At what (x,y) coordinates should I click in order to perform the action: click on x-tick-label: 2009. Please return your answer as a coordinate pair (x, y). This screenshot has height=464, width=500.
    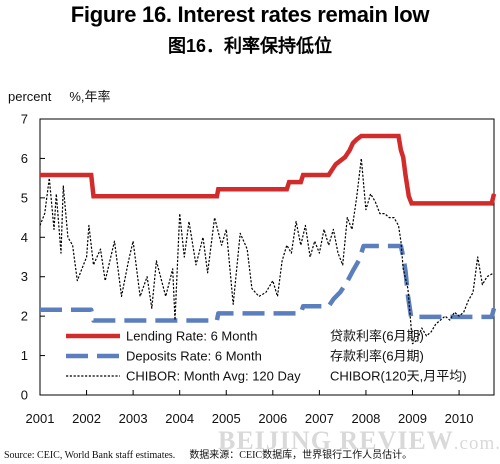
    Looking at the image, I should click on (412, 418).